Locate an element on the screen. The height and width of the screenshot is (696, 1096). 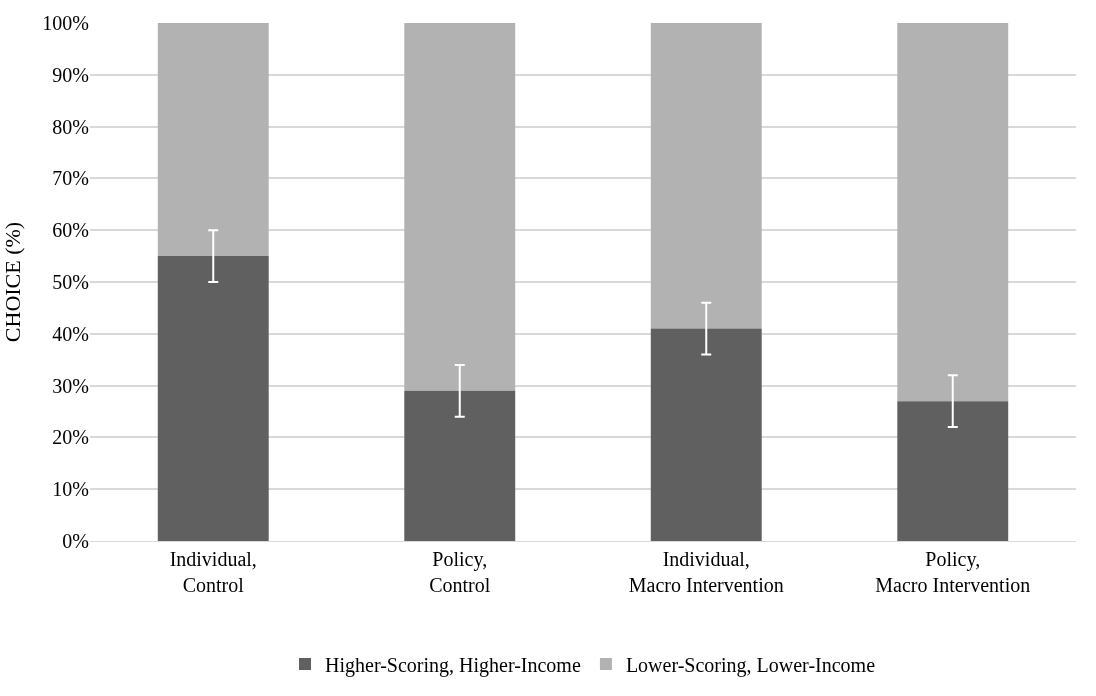
y-tick-label: 10% is located at coordinates (70, 489).